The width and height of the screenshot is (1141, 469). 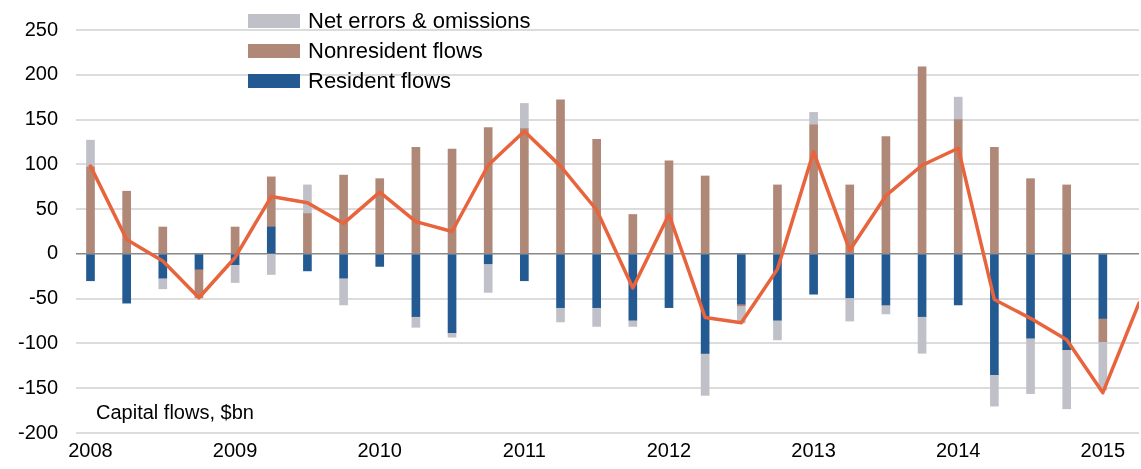 What do you see at coordinates (41, 73) in the screenshot?
I see `y-tick-label: 200` at bounding box center [41, 73].